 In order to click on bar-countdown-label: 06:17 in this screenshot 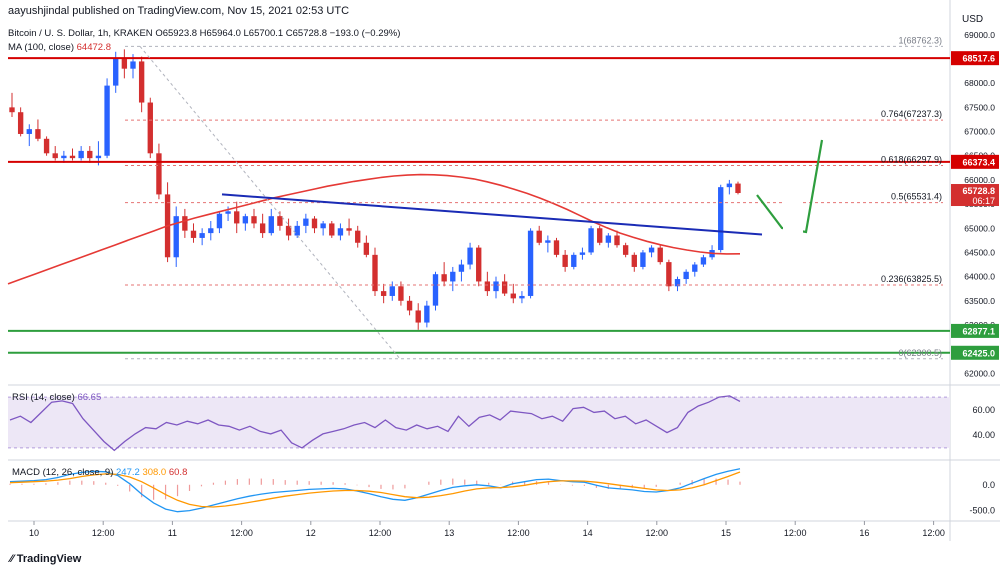, I will do `click(983, 201)`.